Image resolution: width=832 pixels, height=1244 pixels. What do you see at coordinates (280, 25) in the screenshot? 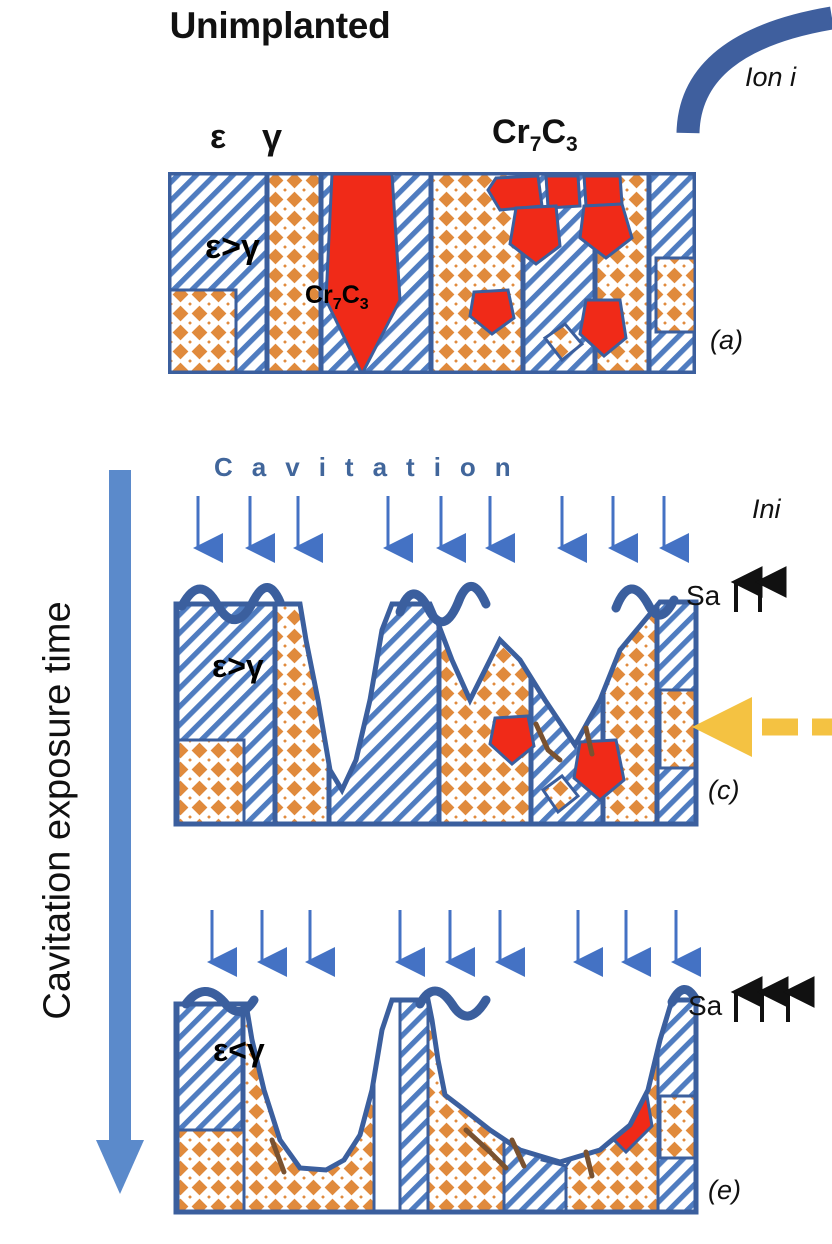
I see `page-title: Unimplanted` at bounding box center [280, 25].